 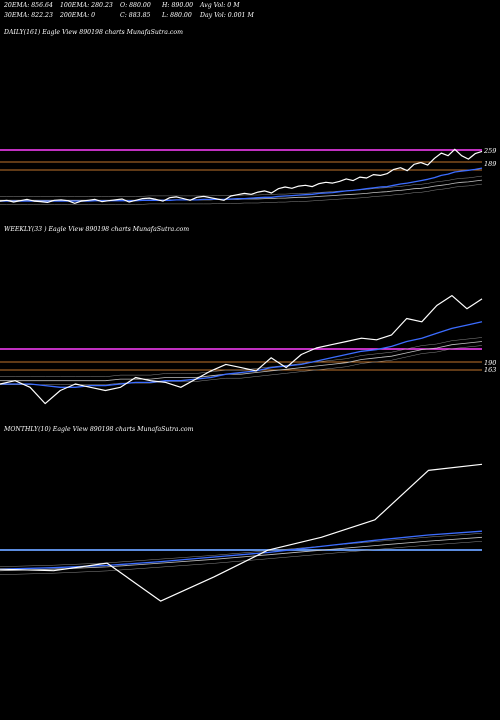 I want to click on header-20ema: 20EMA: 856.64, so click(x=28, y=5).